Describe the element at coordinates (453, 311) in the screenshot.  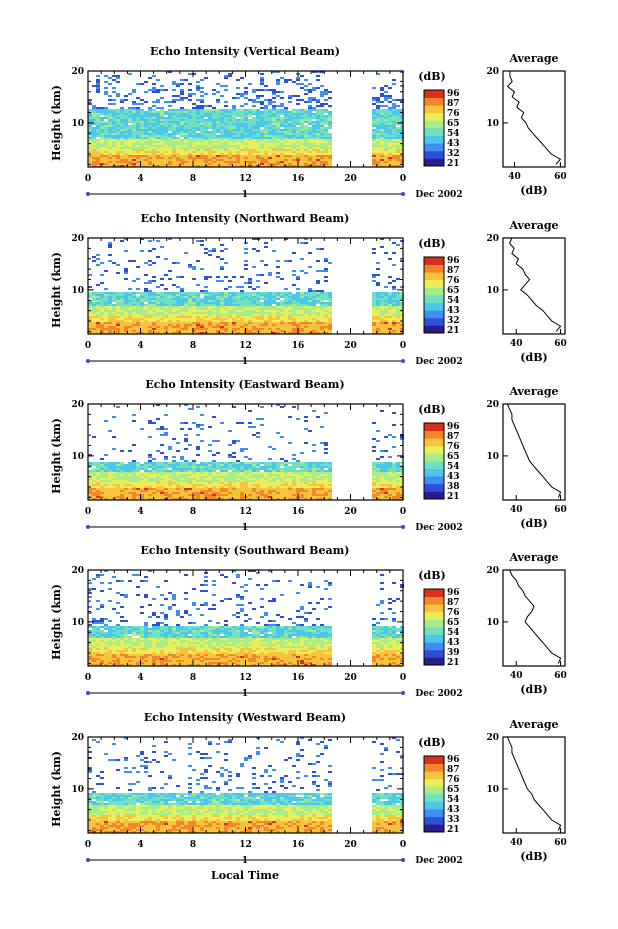
I see `colorbar-tick-label: 43` at that location.